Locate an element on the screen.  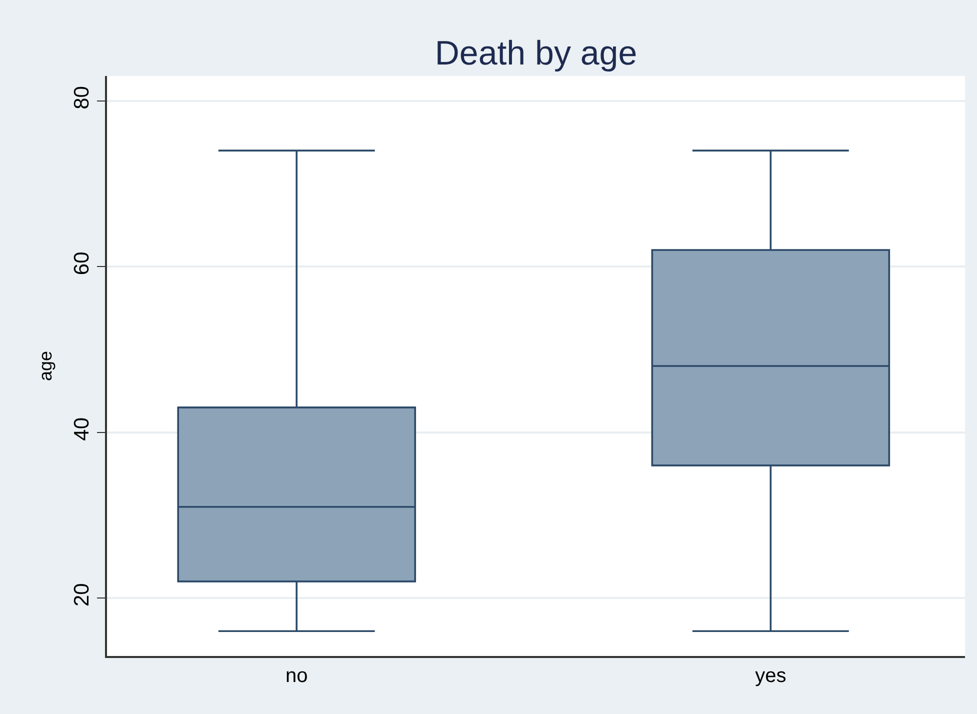
y-axis-title: age is located at coordinates (45, 366).